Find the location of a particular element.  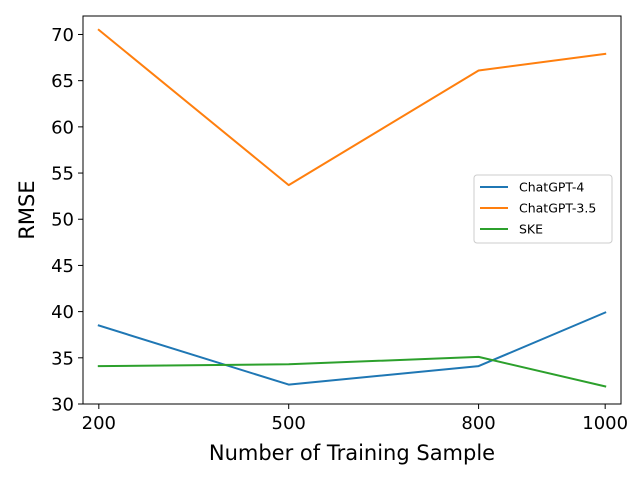

legend-box is located at coordinates (543, 209).